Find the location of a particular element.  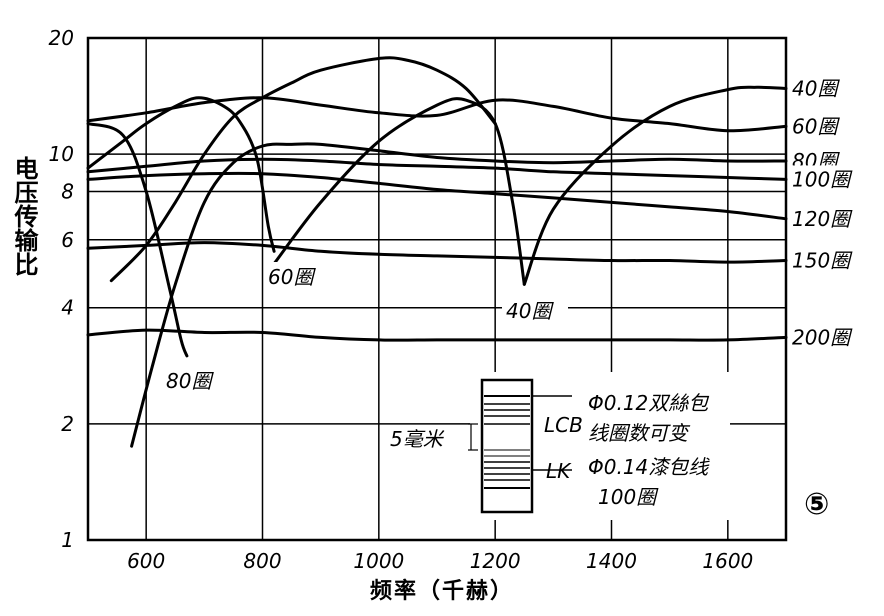

series-label-10: 200圈 is located at coordinates (822, 337).